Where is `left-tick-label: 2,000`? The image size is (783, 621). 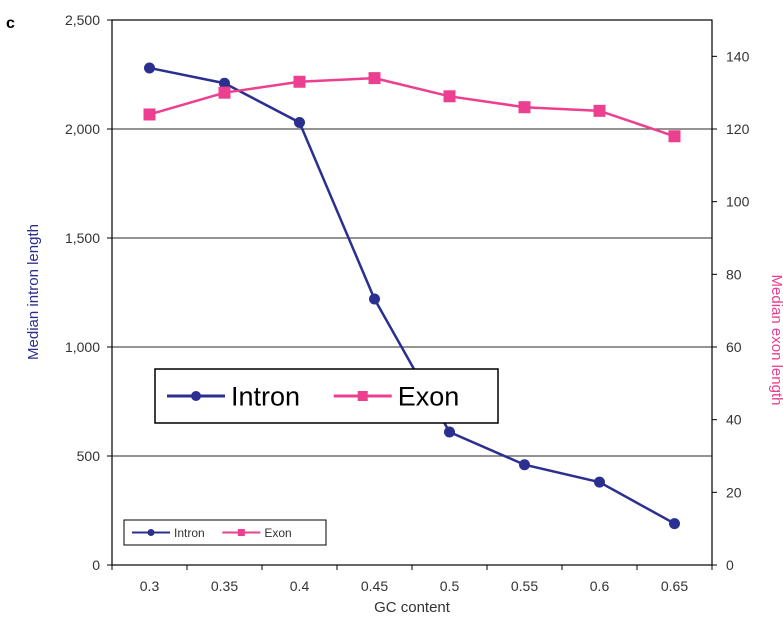
left-tick-label: 2,000 is located at coordinates (82, 129).